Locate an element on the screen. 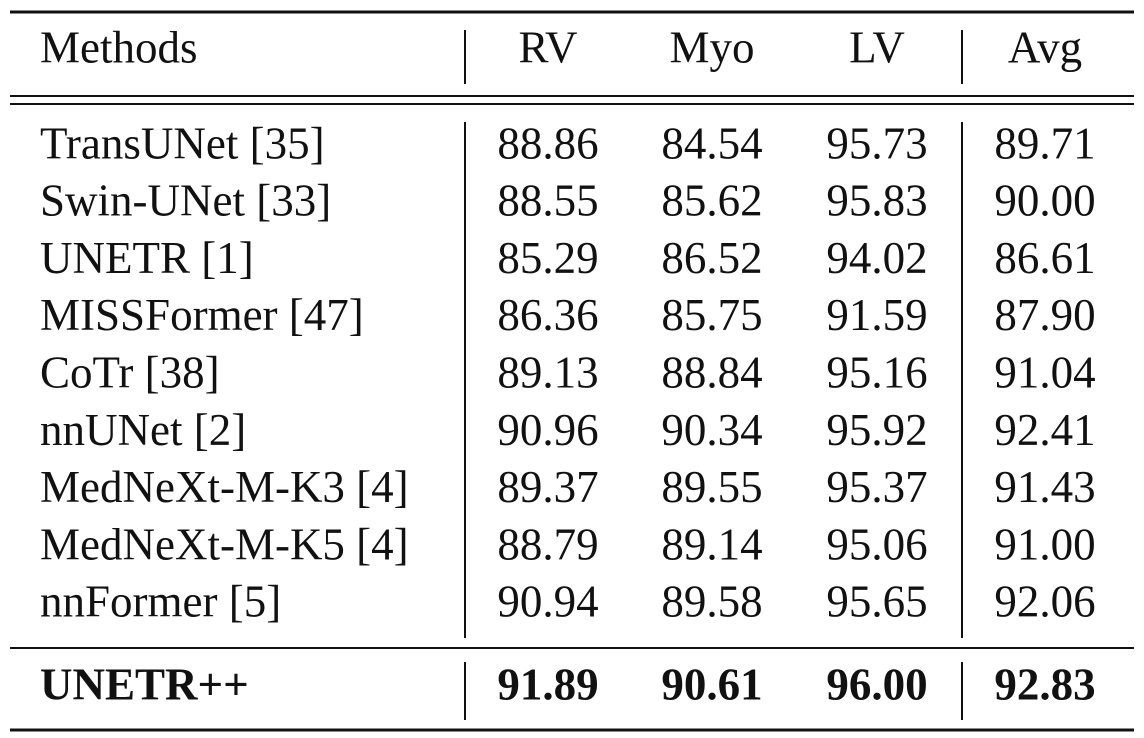 This screenshot has height=738, width=1144. row-value: 89.55 is located at coordinates (711, 487).